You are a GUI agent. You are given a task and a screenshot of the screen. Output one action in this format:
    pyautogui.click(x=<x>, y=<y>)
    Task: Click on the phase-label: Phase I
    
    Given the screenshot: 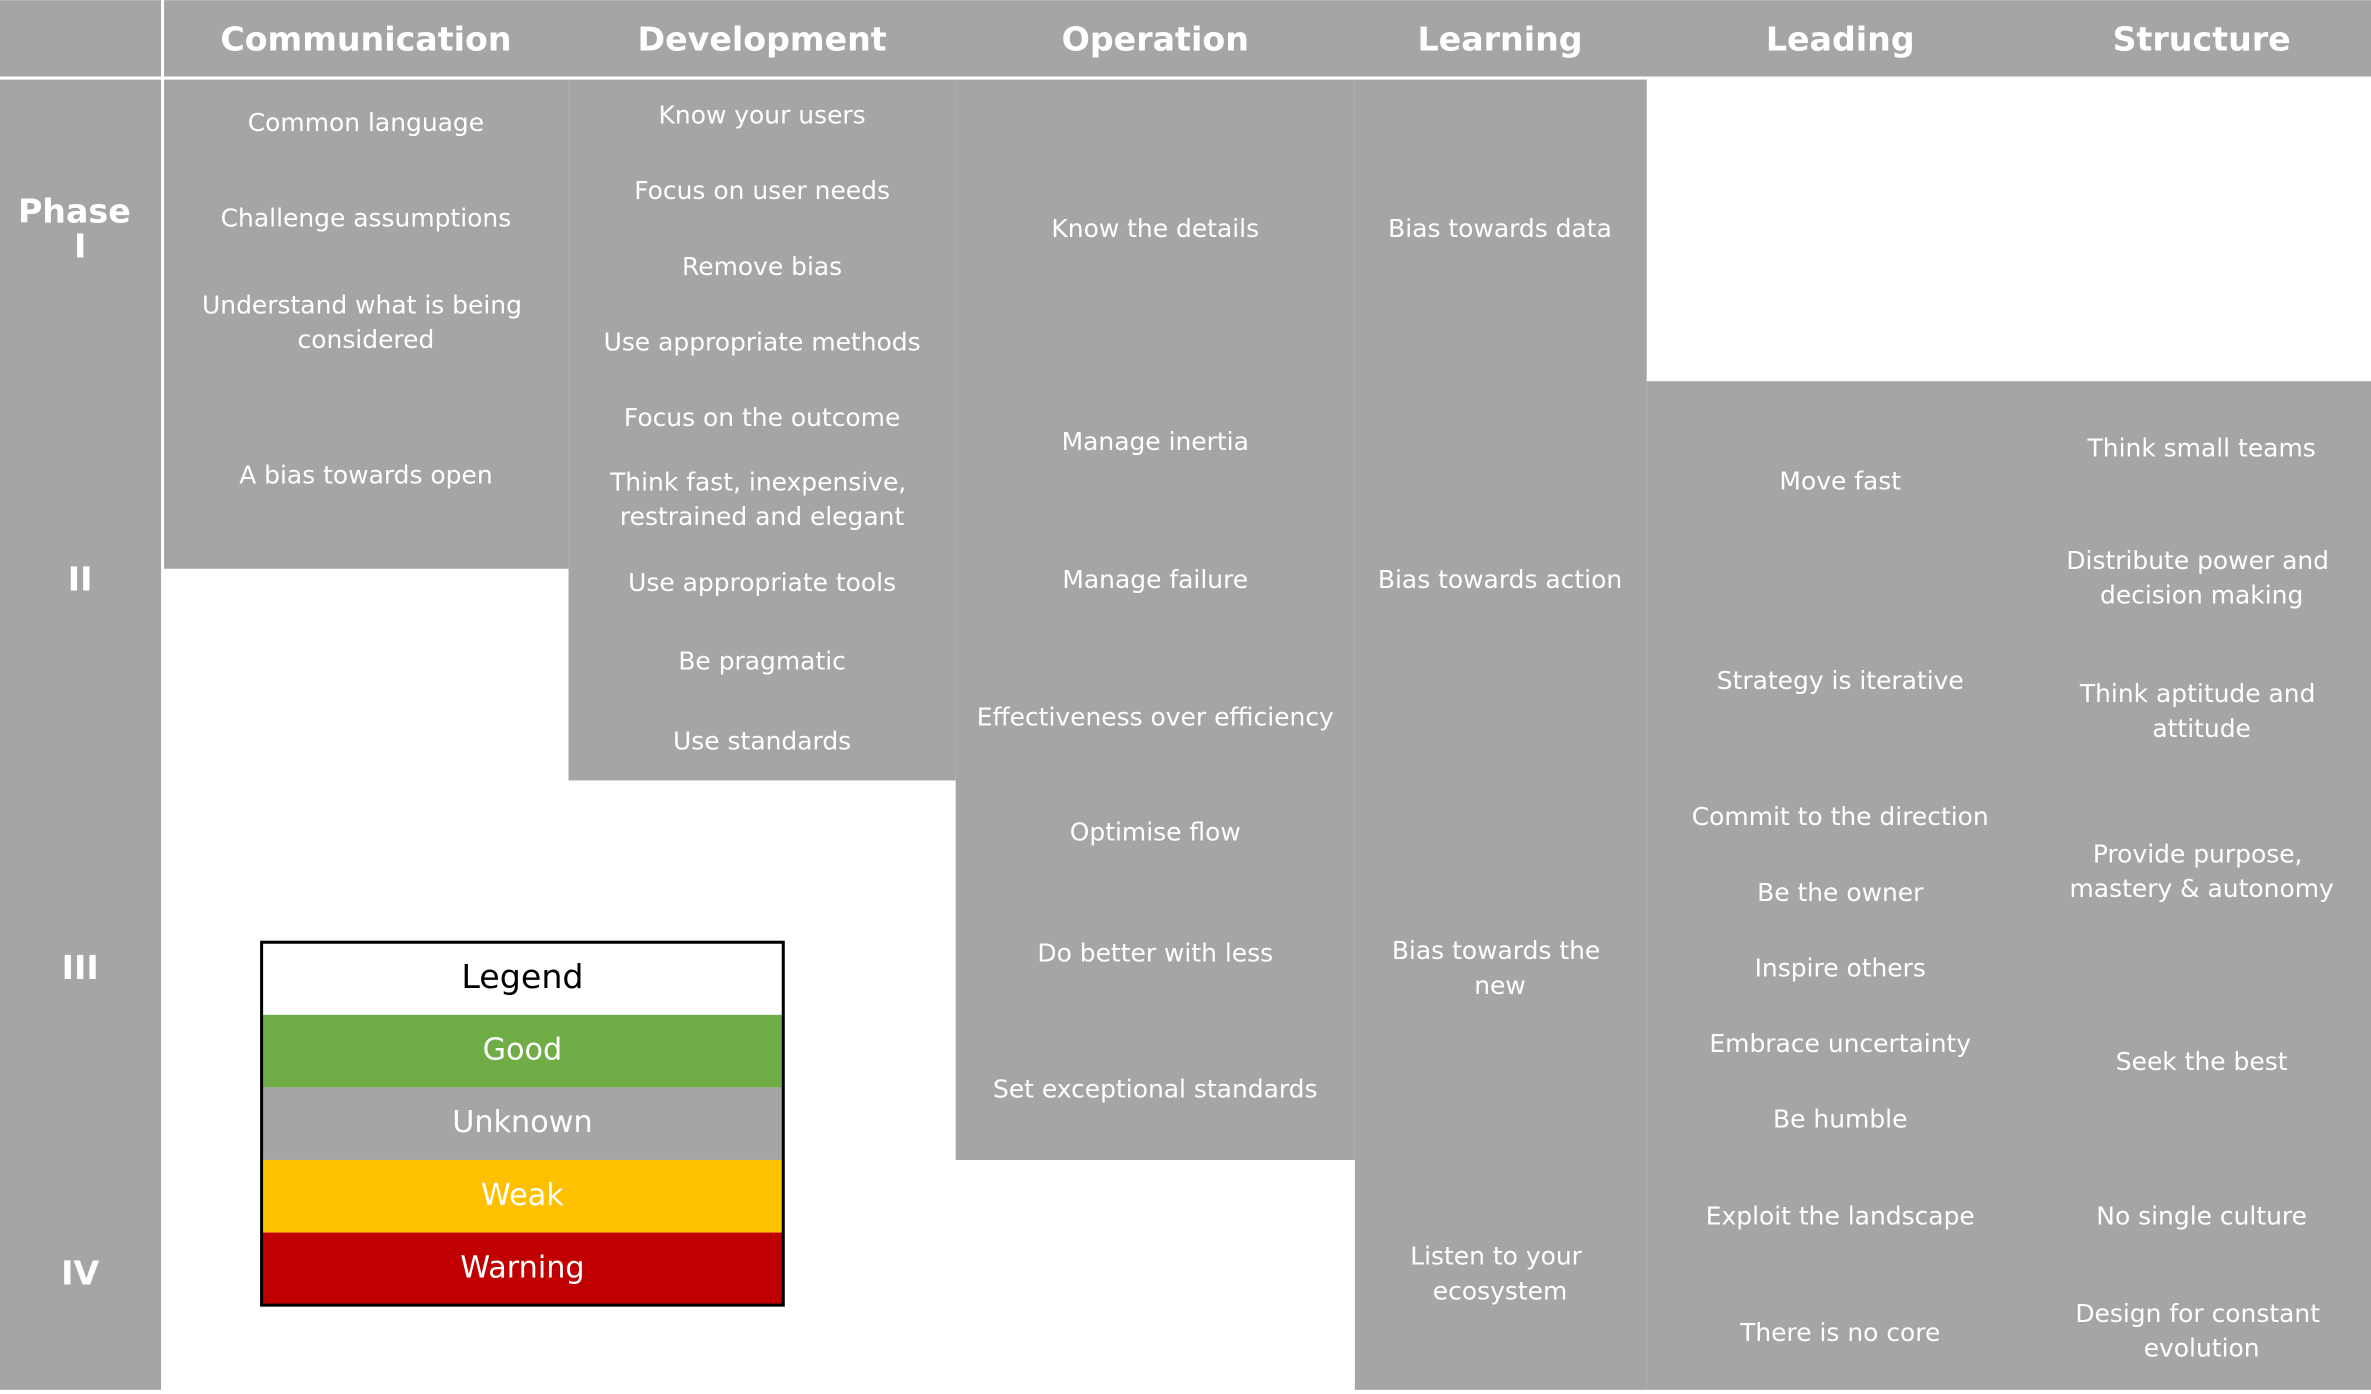 What is the action you would take?
    pyautogui.click(x=80, y=228)
    